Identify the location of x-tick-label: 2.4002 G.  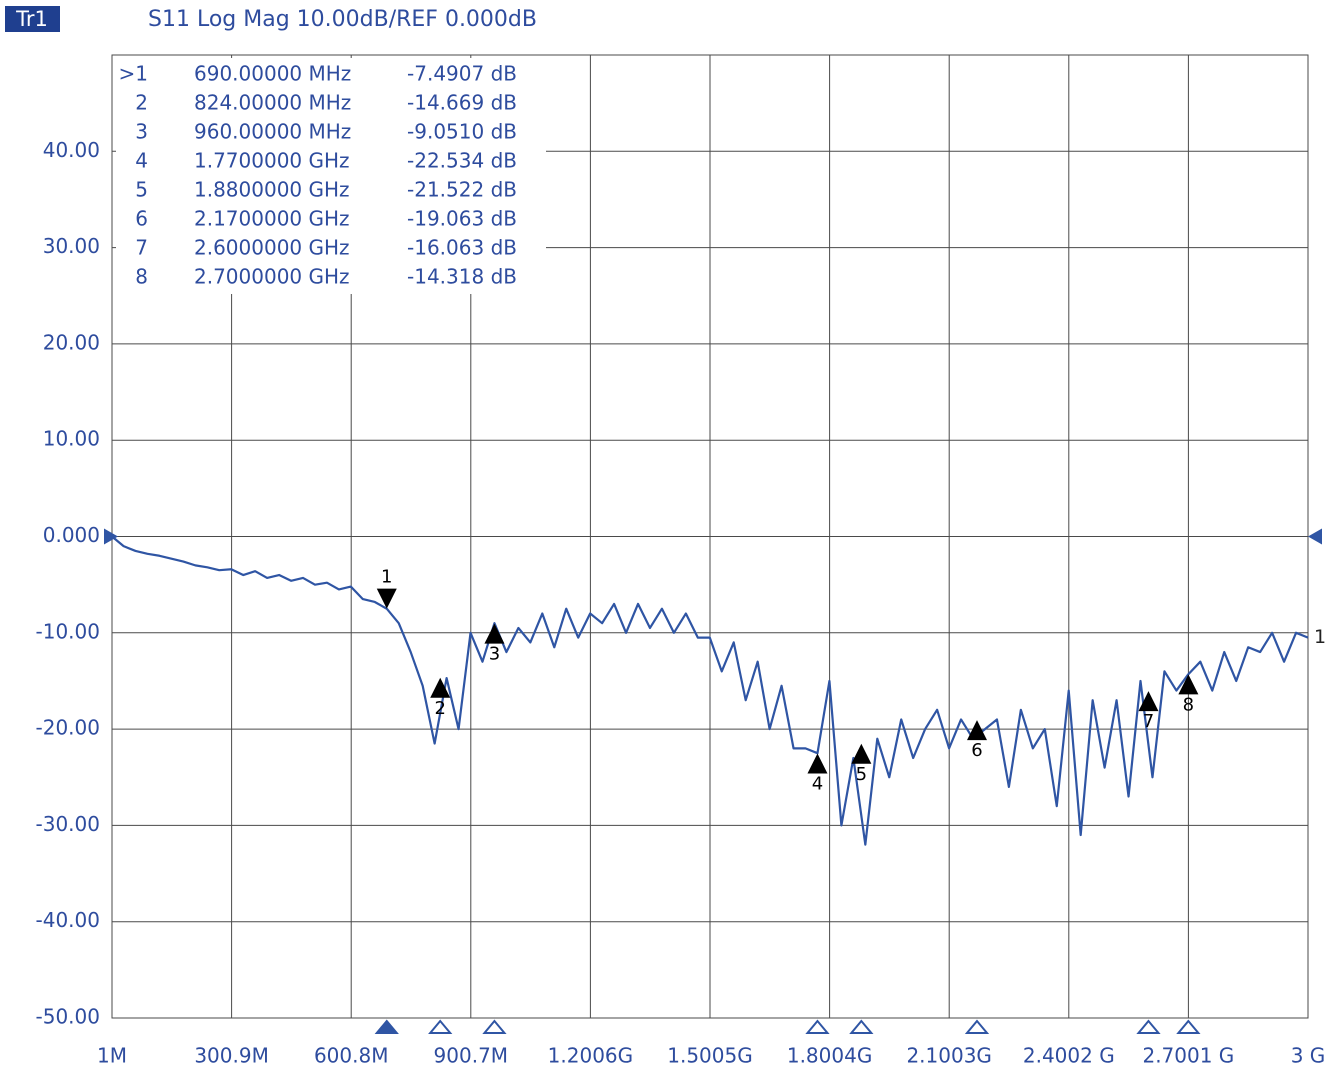
(1069, 1056).